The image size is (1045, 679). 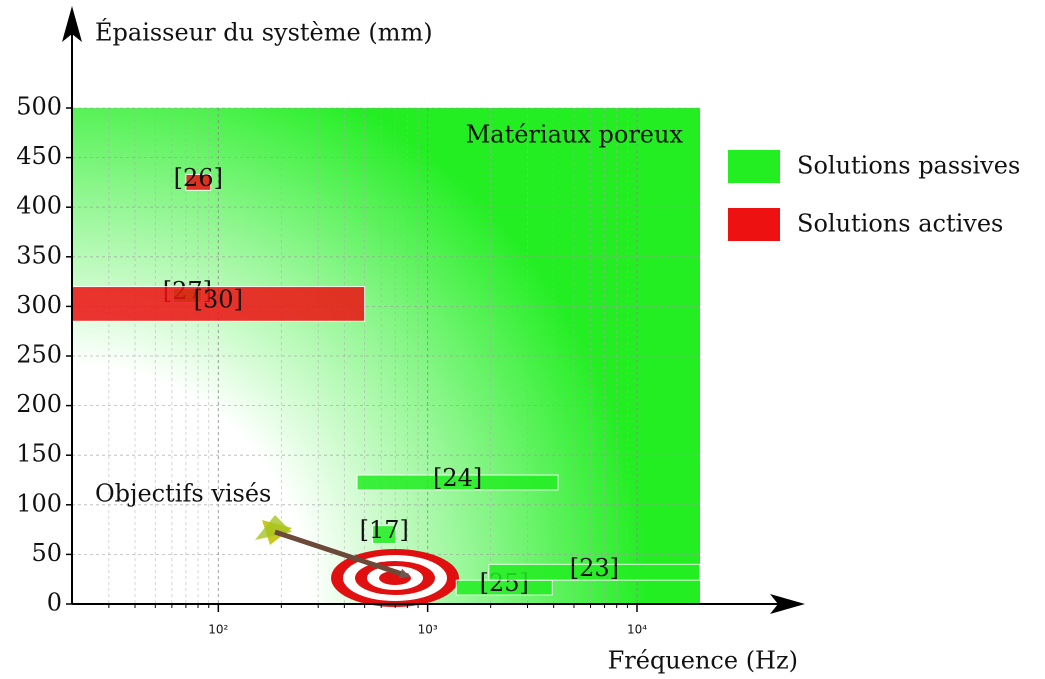 What do you see at coordinates (637, 630) in the screenshot?
I see `x-tick-label: 10⁴` at bounding box center [637, 630].